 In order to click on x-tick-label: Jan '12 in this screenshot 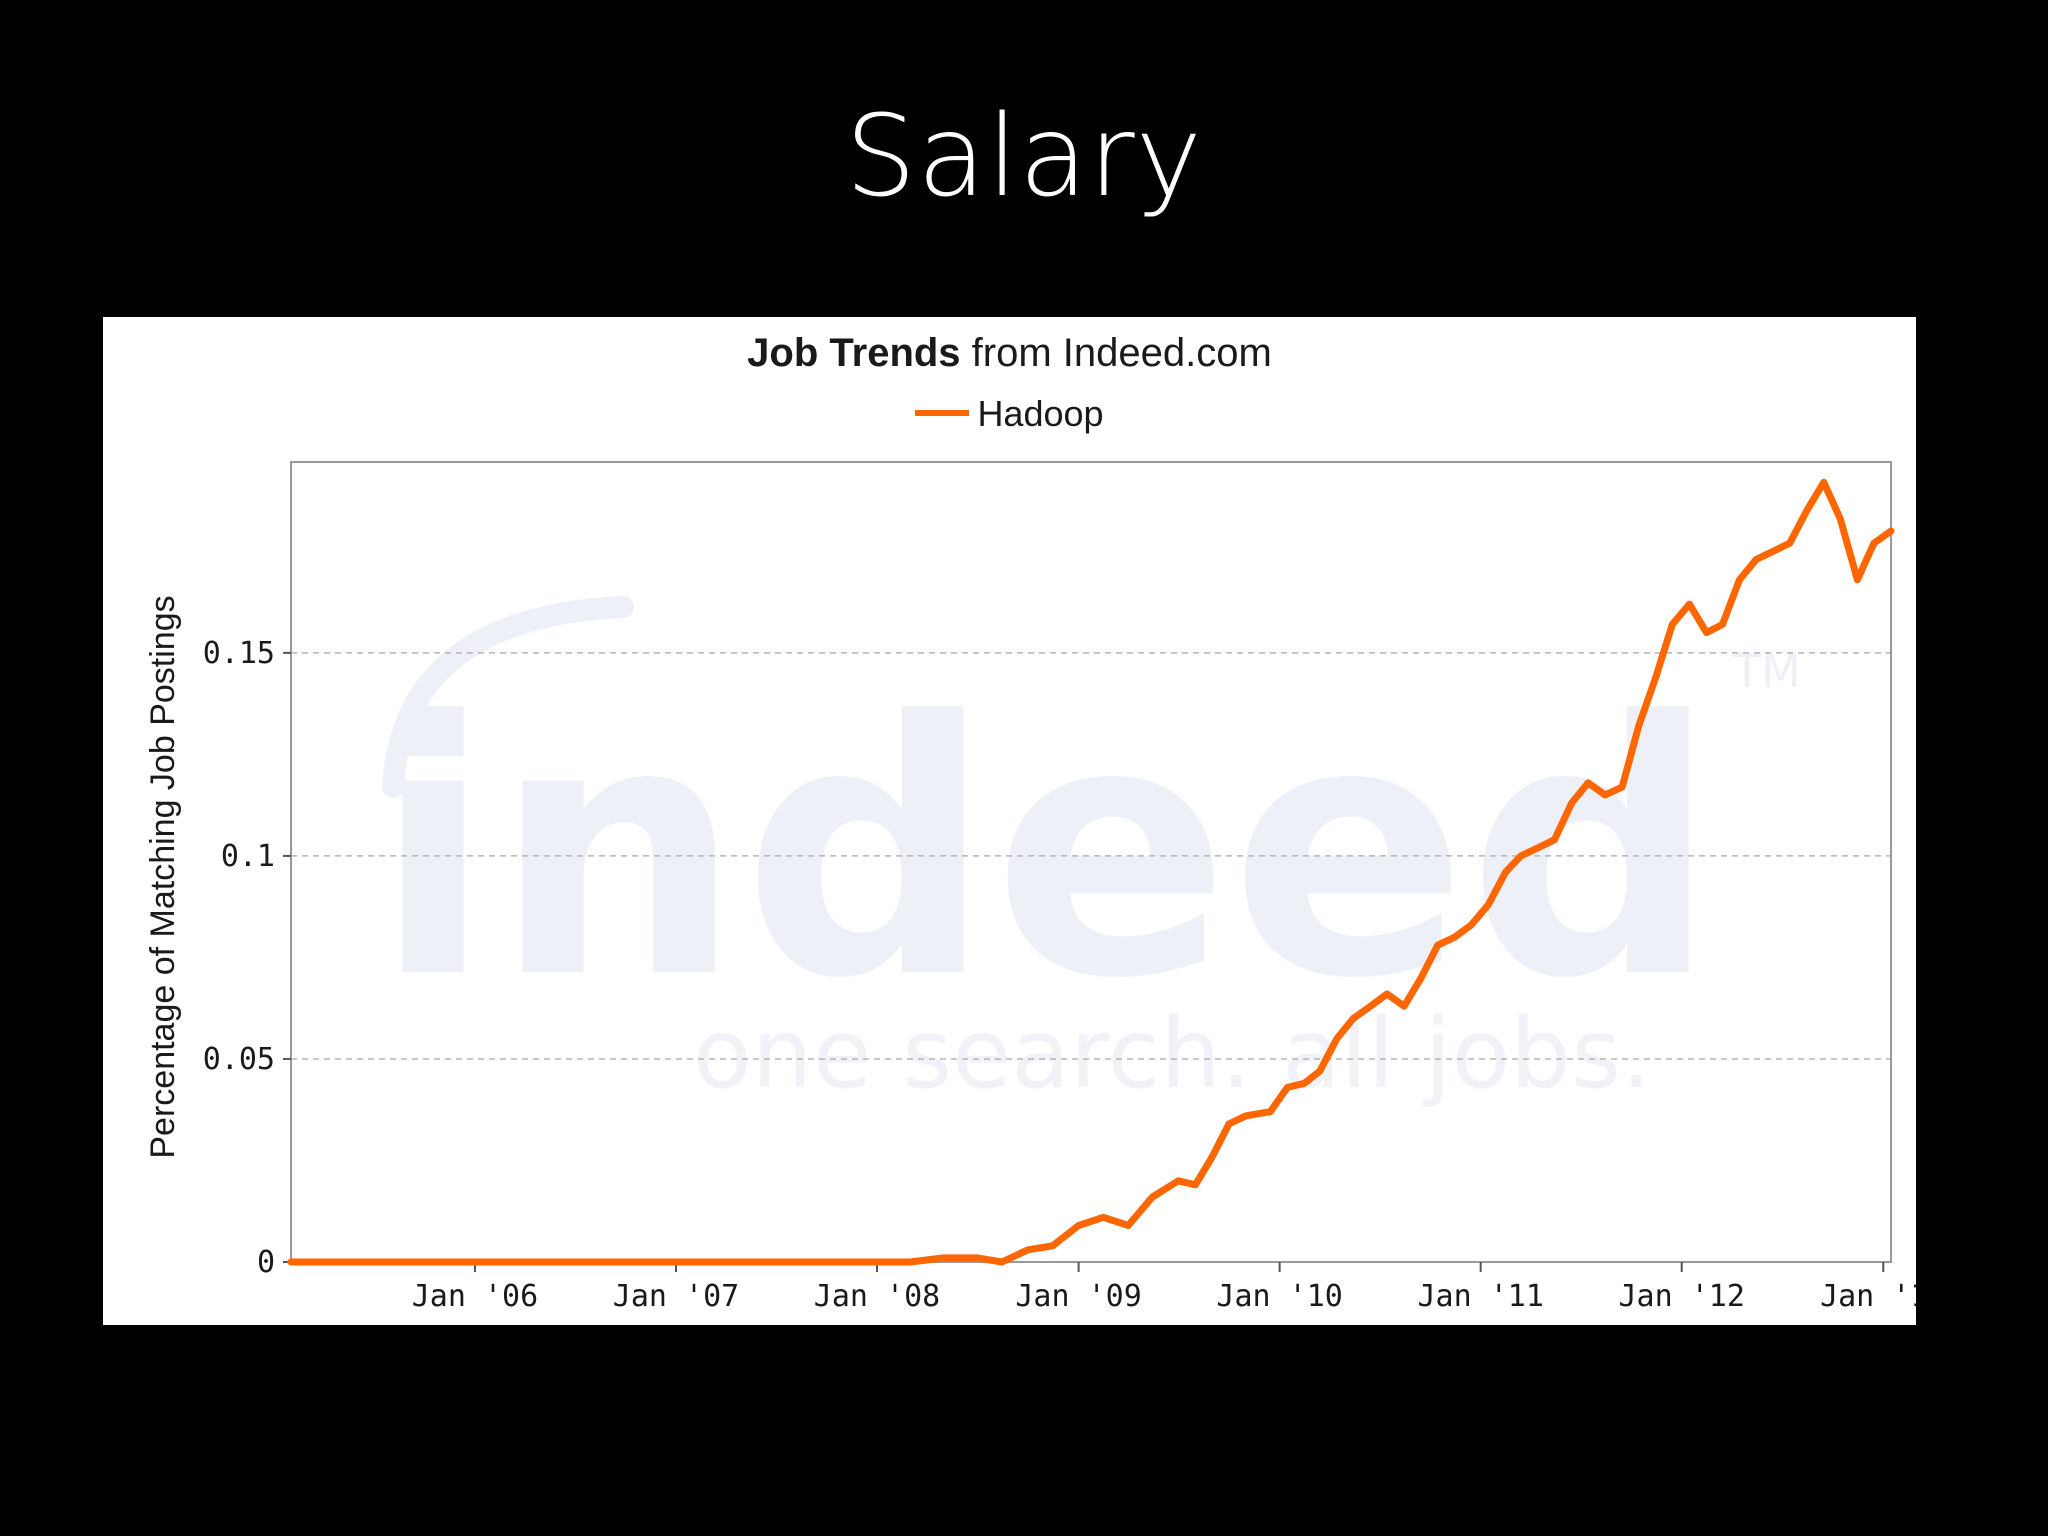, I will do `click(1681, 1296)`.